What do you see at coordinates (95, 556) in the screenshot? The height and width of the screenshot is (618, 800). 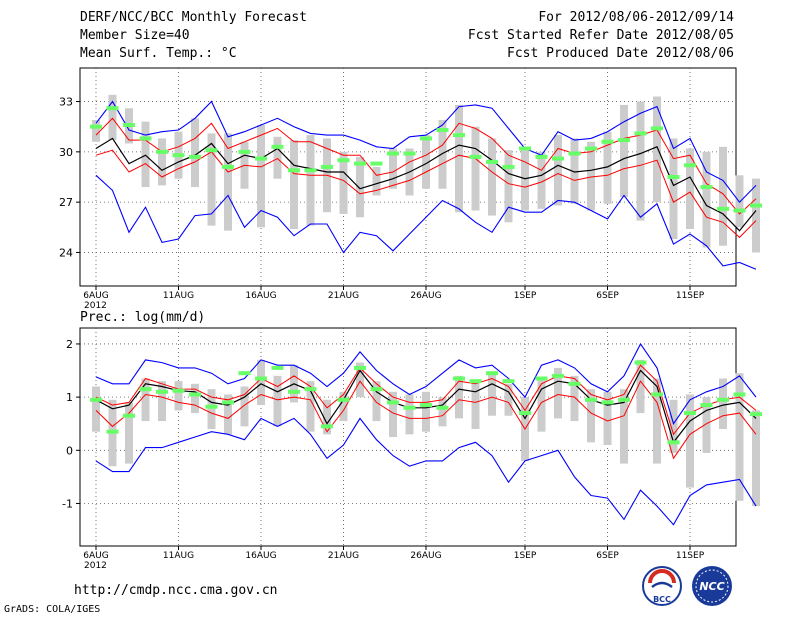 I see `chart2-x-tick-label: 6AUG` at bounding box center [95, 556].